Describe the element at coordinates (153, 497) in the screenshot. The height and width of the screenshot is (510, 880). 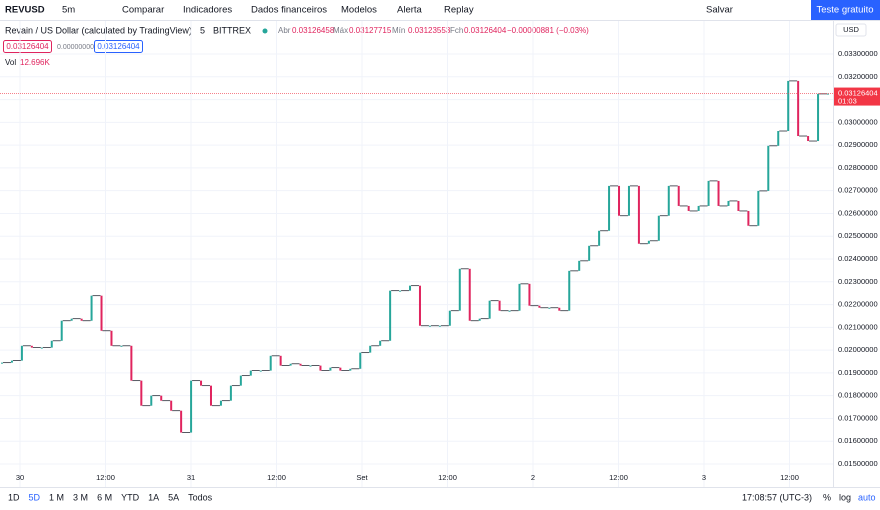
I see `range-button: 1A` at that location.